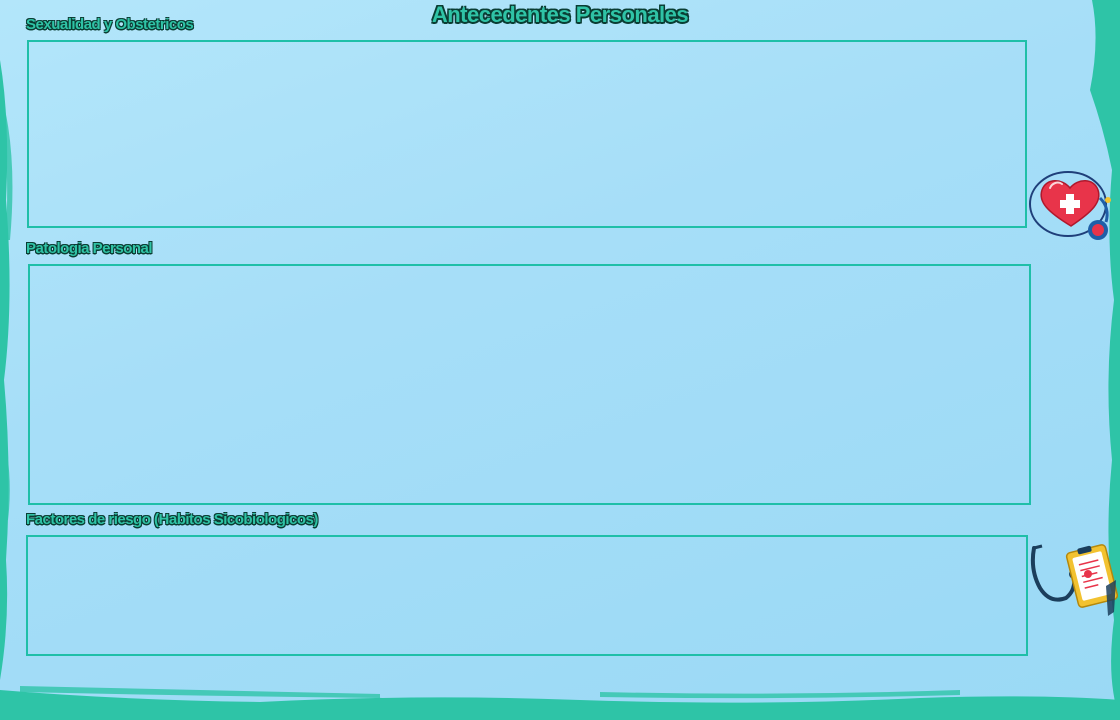 The height and width of the screenshot is (720, 1120). What do you see at coordinates (89, 248) in the screenshot?
I see `section-label-patologia: Patologia Personal` at bounding box center [89, 248].